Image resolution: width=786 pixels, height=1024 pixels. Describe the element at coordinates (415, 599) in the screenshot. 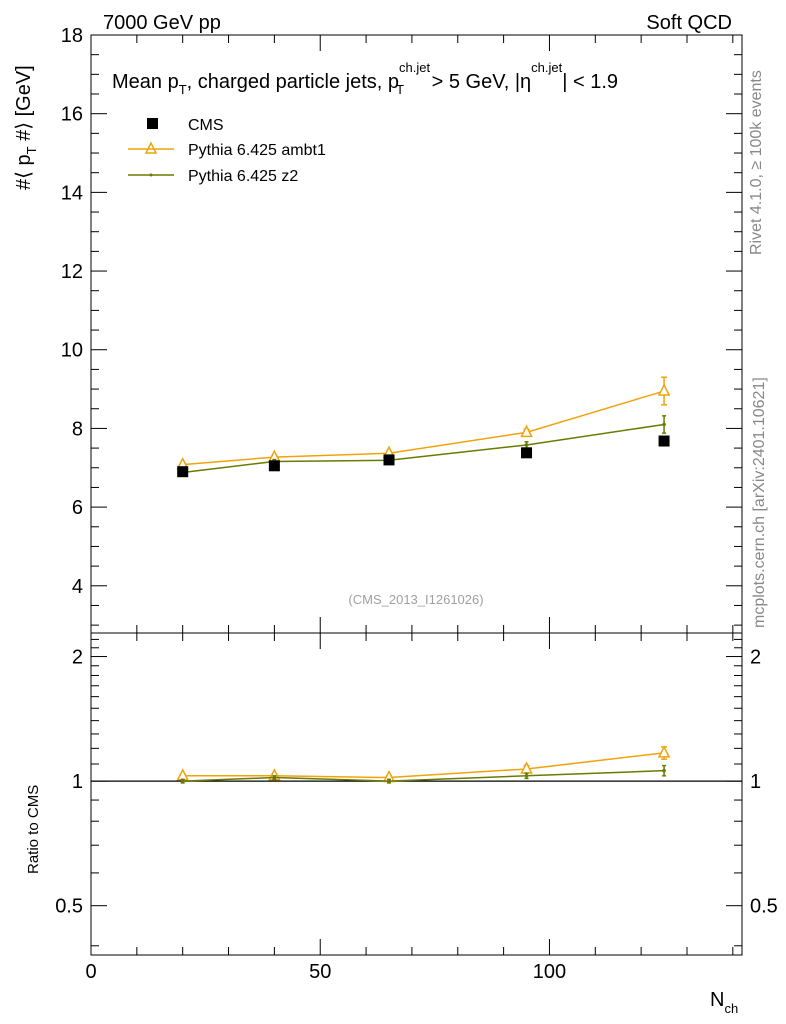

I see `analysis-id-label: (CMS_2013_I1261026)` at that location.